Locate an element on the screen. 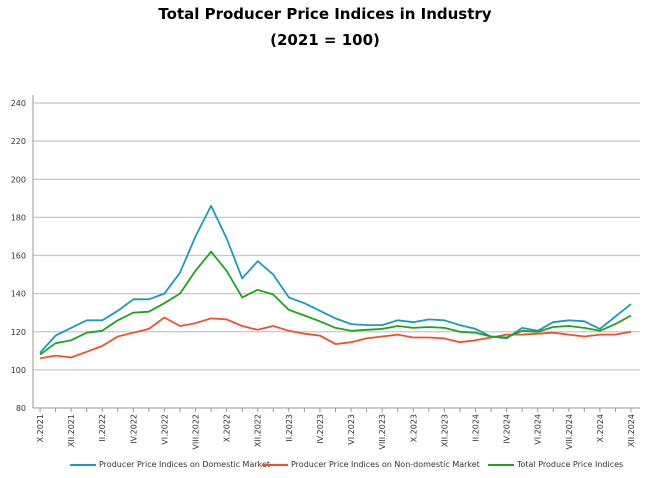  legend-label: Total Produce Price Indices is located at coordinates (570, 464).